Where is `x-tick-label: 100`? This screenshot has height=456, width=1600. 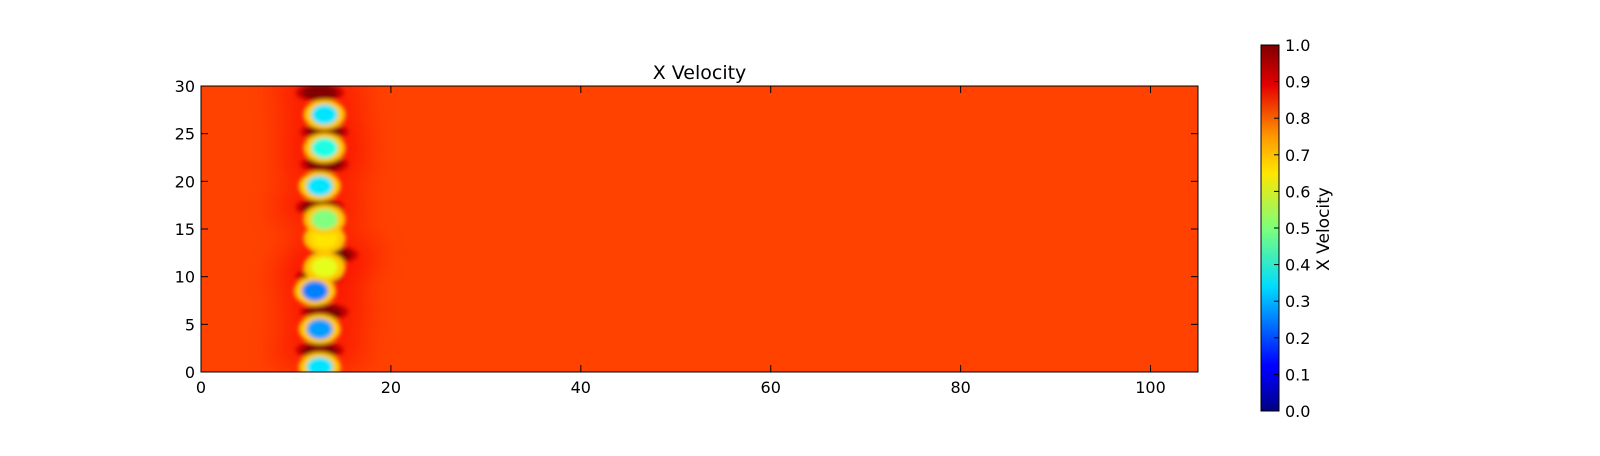
x-tick-label: 100 is located at coordinates (1150, 387).